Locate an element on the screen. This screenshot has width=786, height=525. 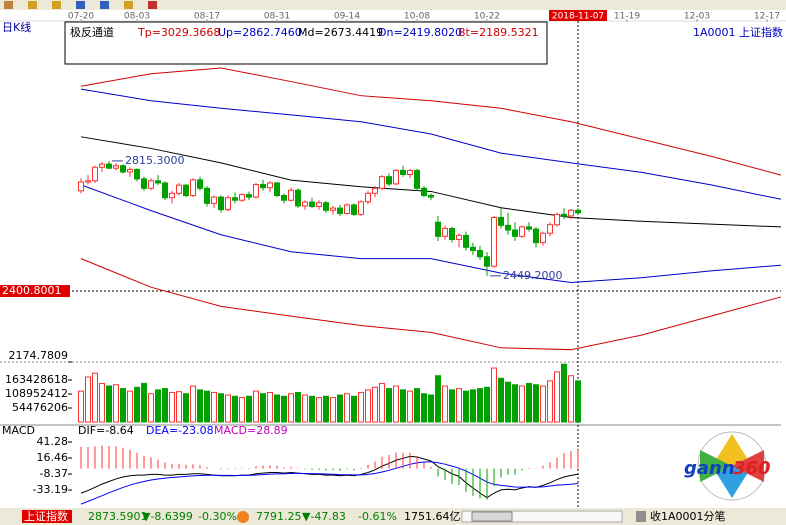
indicator-name: 极反通道 is located at coordinates (92, 32).